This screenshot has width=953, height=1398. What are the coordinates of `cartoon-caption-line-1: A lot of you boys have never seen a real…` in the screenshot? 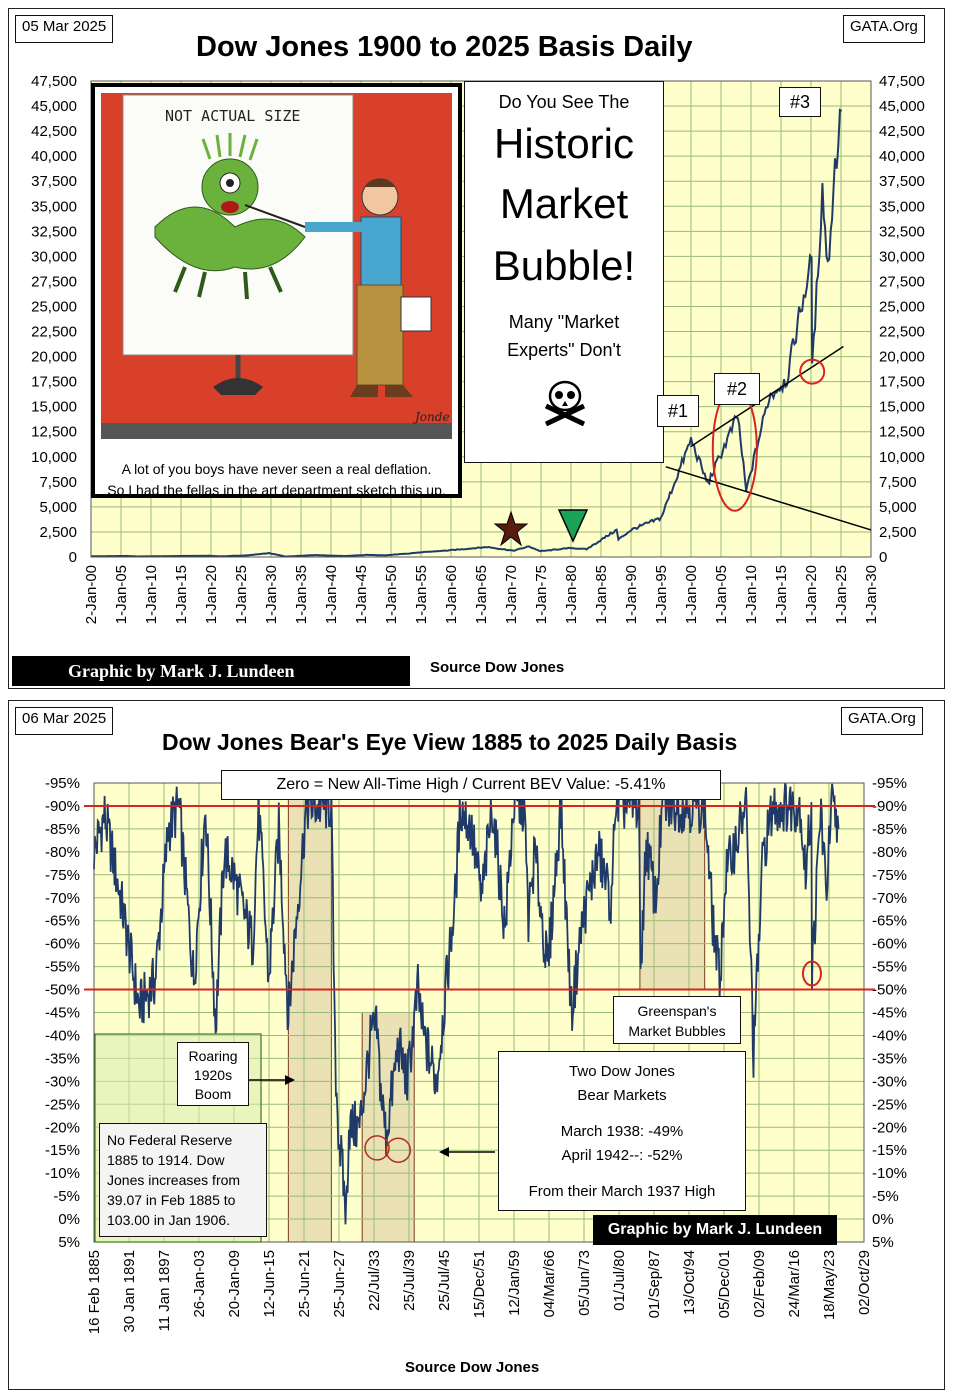 It's located at (276, 469).